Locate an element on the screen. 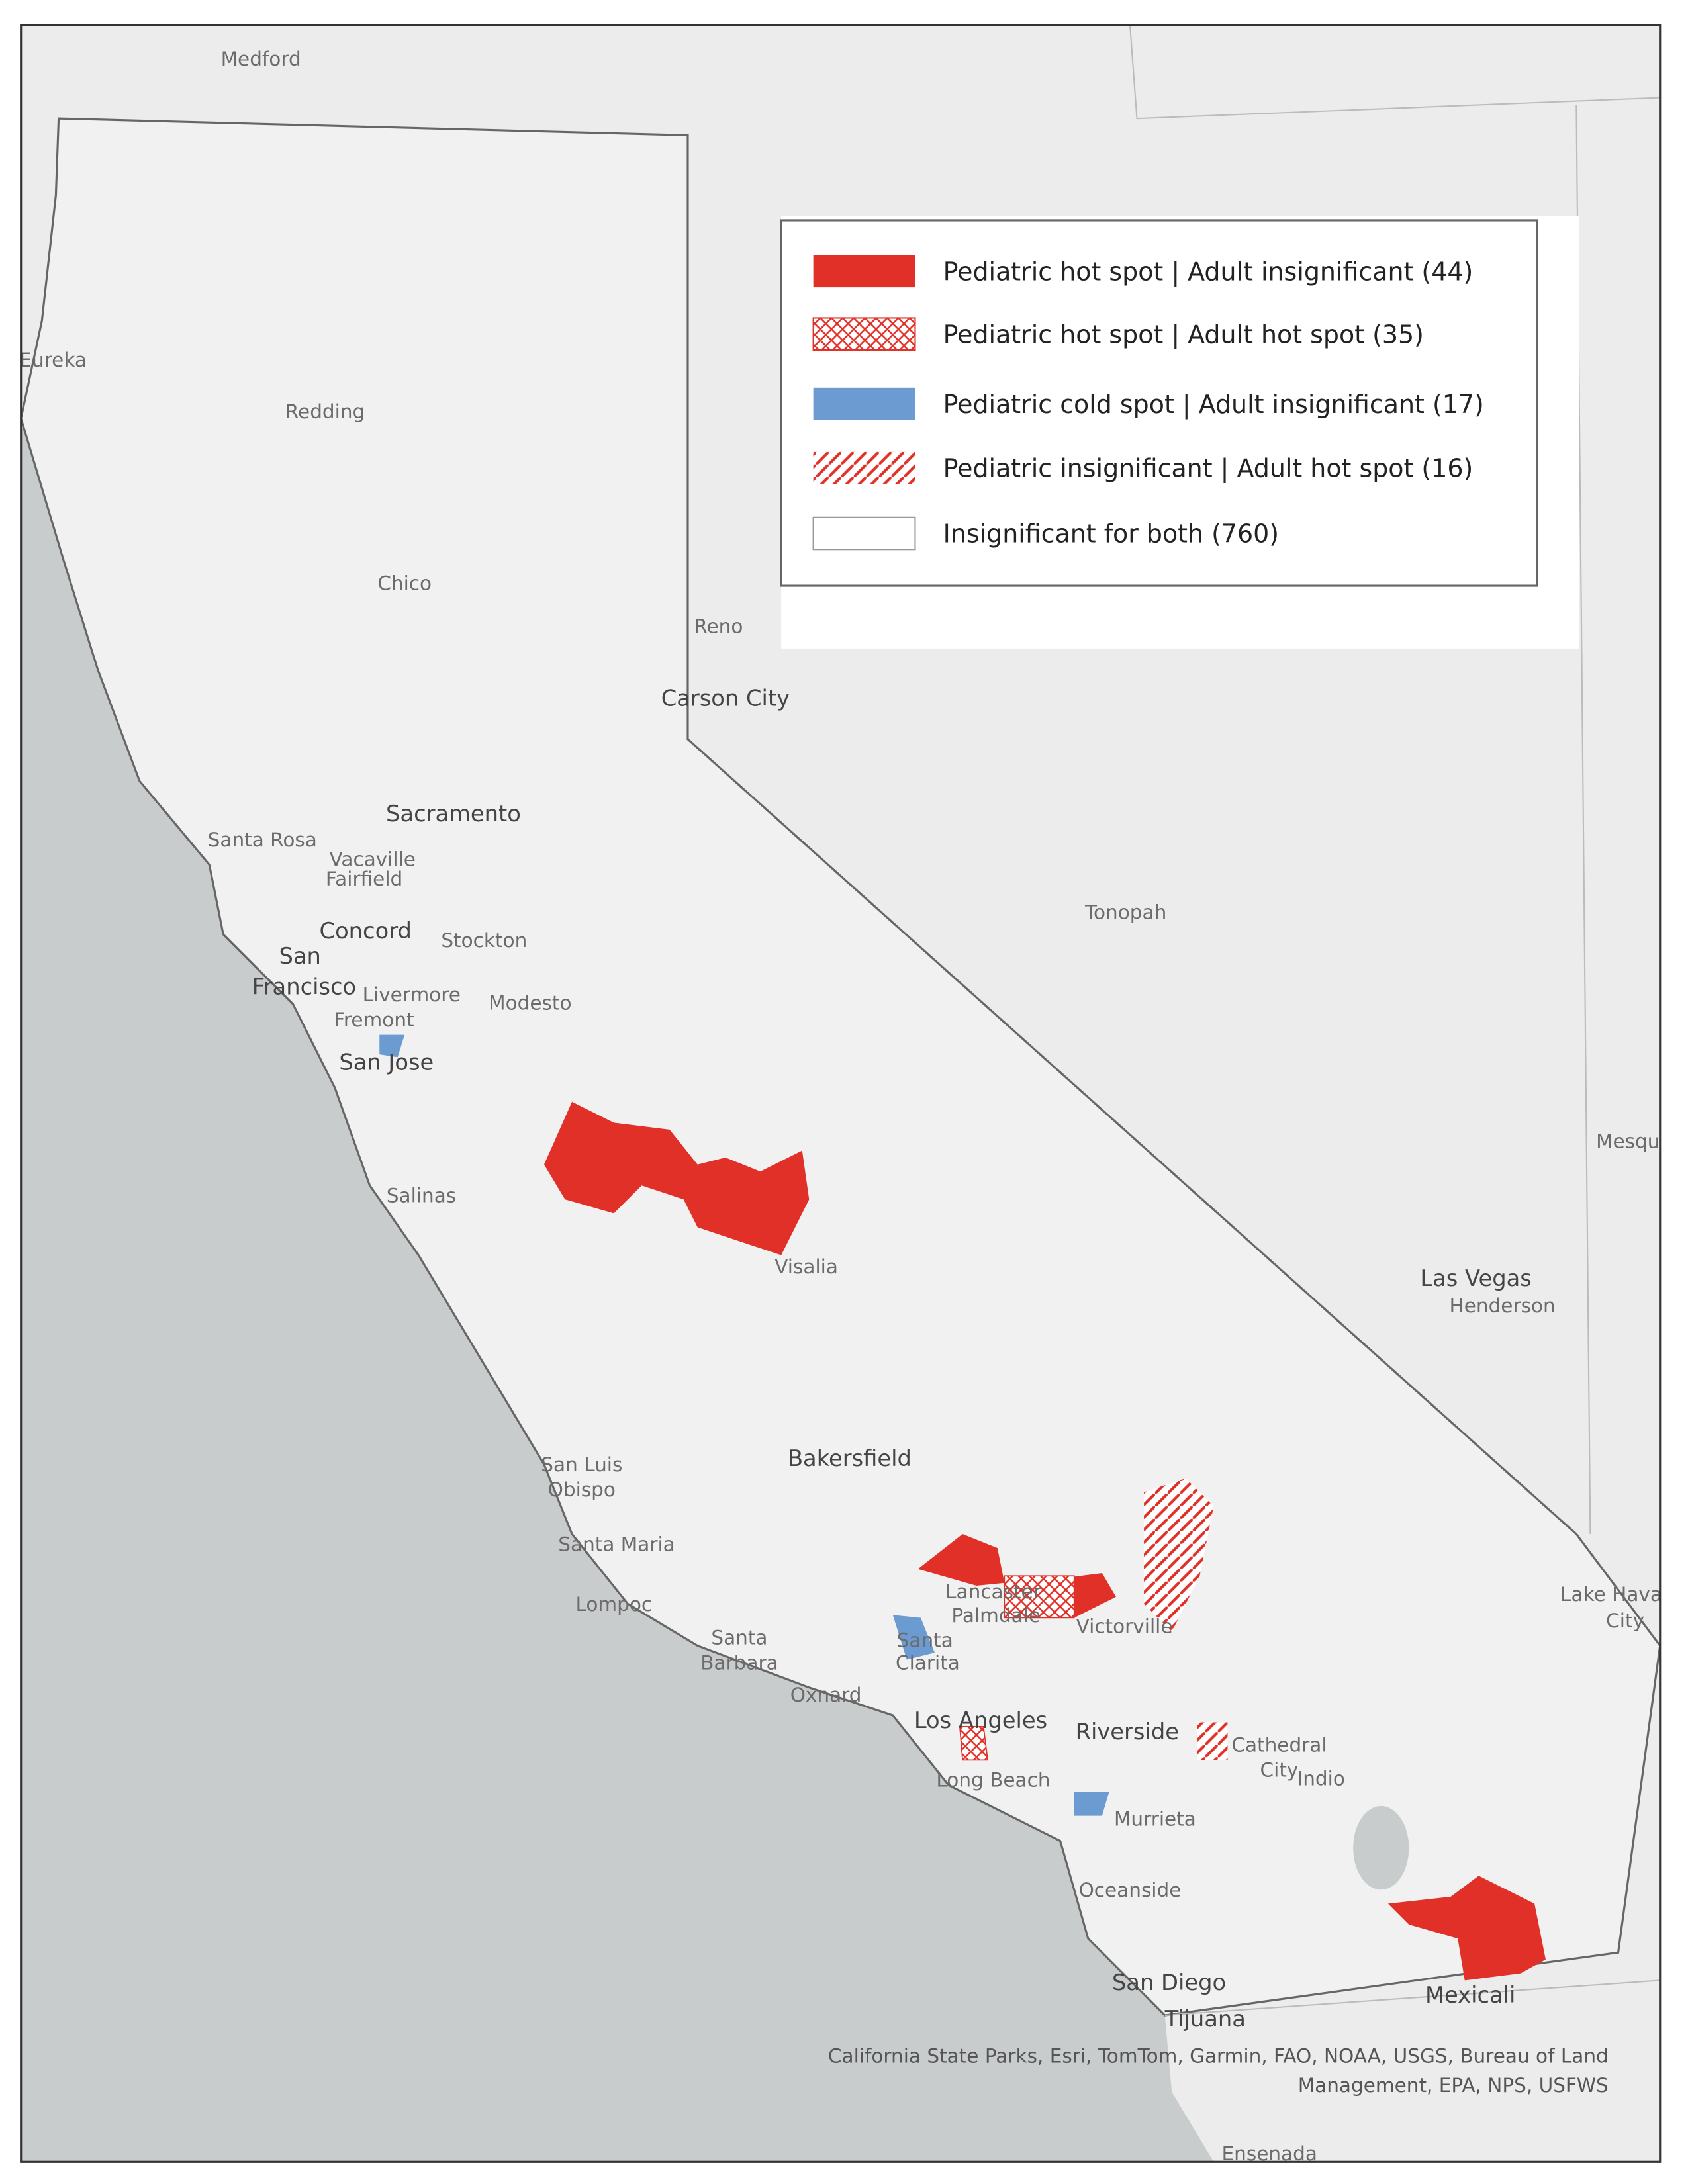 This screenshot has height=2184, width=1688. place-label: San Diego is located at coordinates (1169, 1982).